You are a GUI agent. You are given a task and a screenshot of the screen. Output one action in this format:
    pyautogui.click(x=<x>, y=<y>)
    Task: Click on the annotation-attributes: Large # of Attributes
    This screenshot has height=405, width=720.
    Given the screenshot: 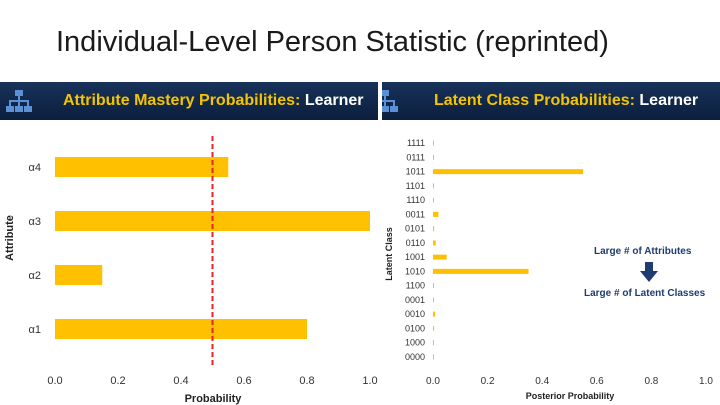 What is the action you would take?
    pyautogui.click(x=643, y=251)
    